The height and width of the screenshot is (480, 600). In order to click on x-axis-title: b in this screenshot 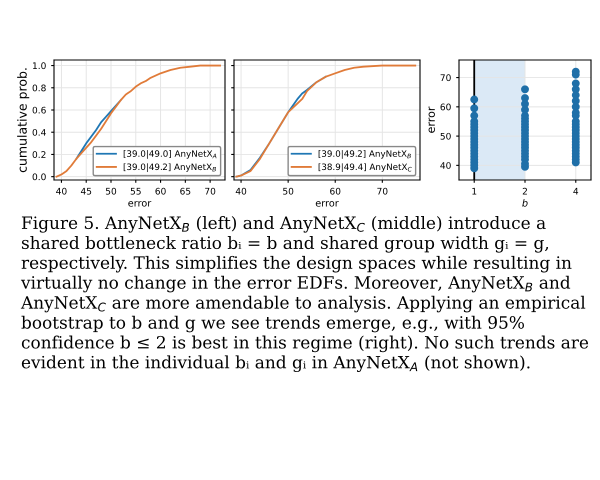, I will do `click(525, 203)`.